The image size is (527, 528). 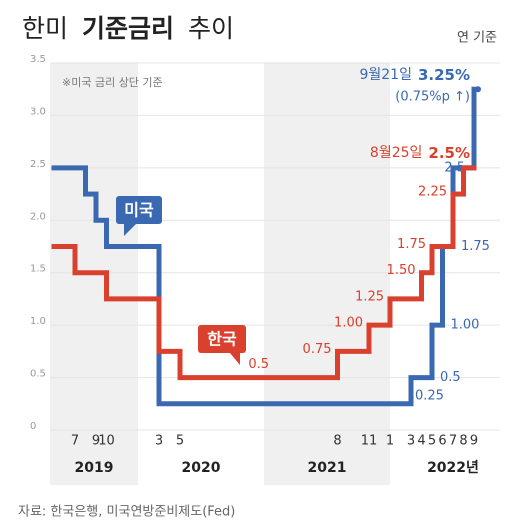 What do you see at coordinates (33, 426) in the screenshot?
I see `y-tick-label: 0` at bounding box center [33, 426].